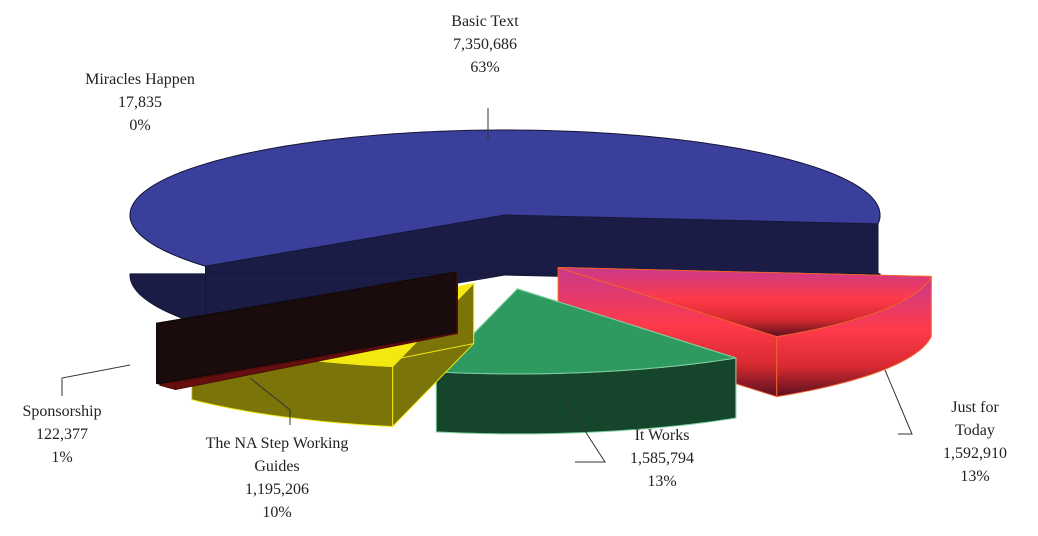 This screenshot has width=1038, height=536. I want to click on slice-label: The NA Step Working Guides 1,195,206 10%, so click(277, 478).